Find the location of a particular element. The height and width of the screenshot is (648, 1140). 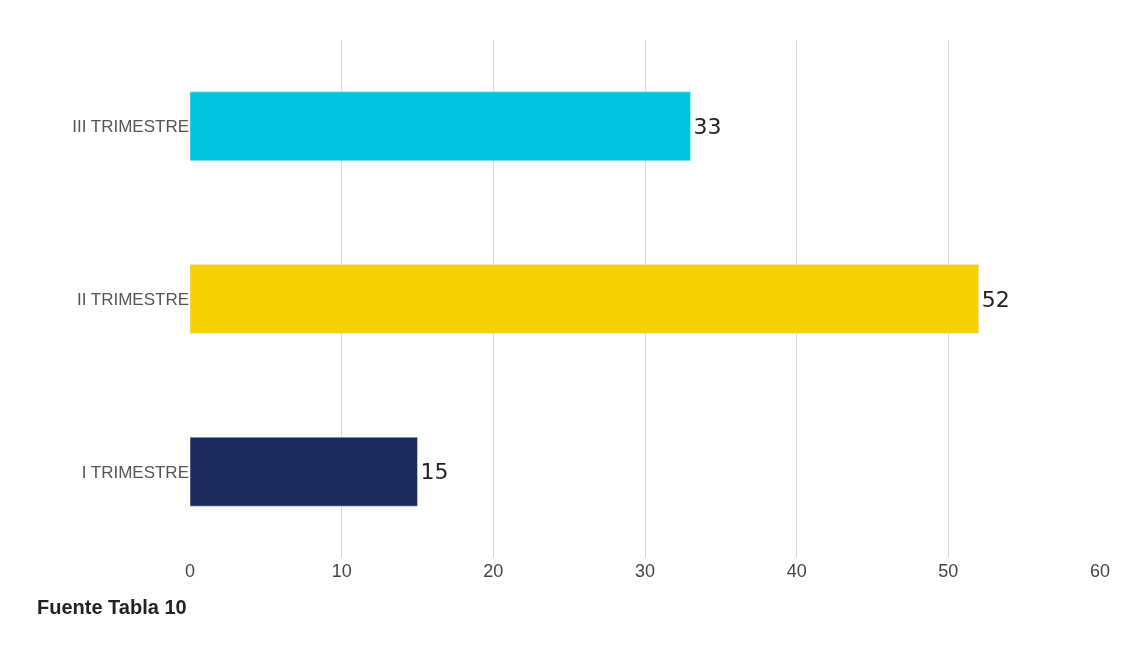

data-label: 15 is located at coordinates (434, 472).